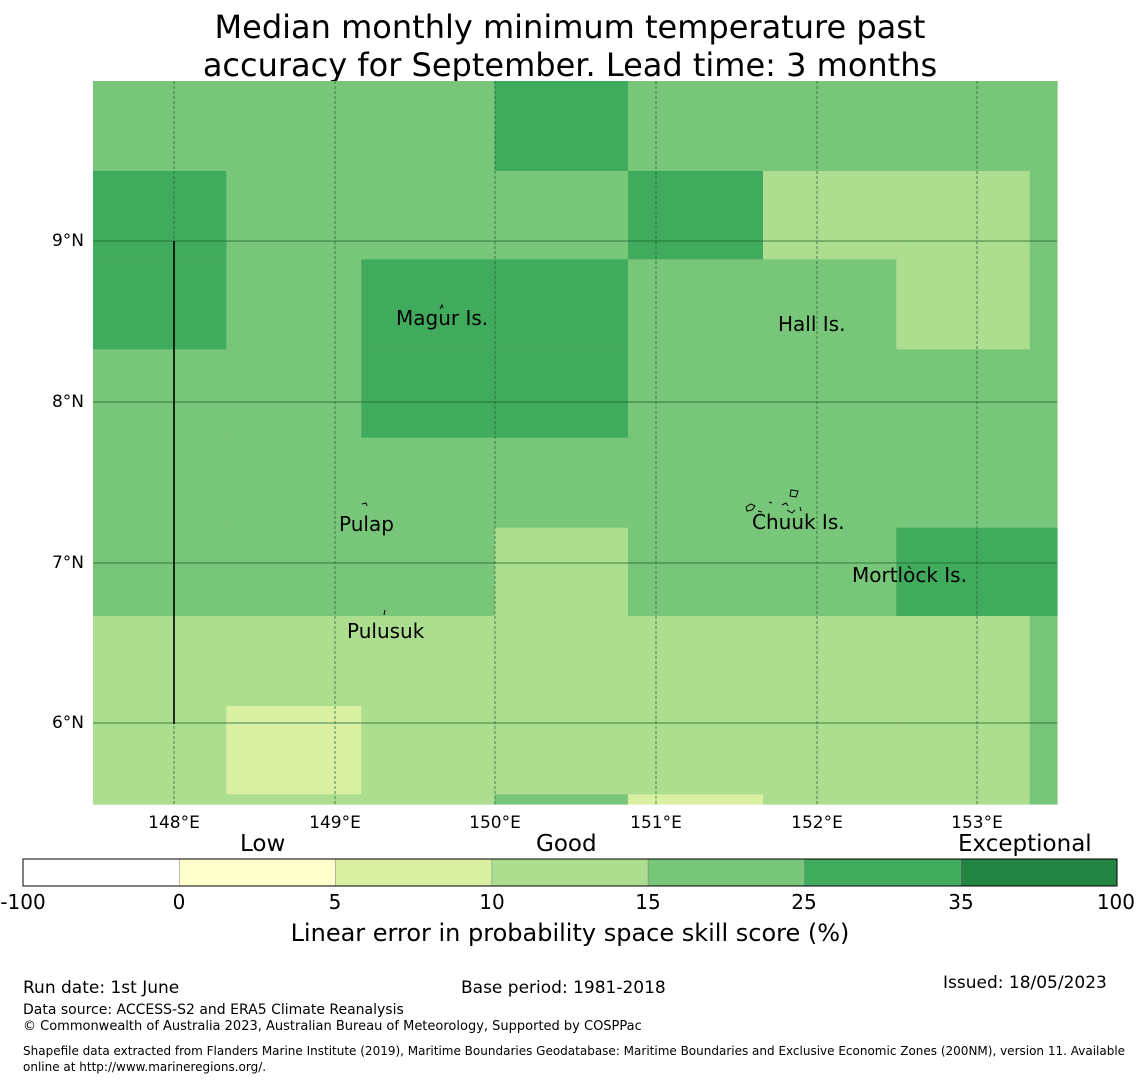 The image size is (1140, 1080). I want to click on colorbar-tick-25: 25, so click(804, 902).